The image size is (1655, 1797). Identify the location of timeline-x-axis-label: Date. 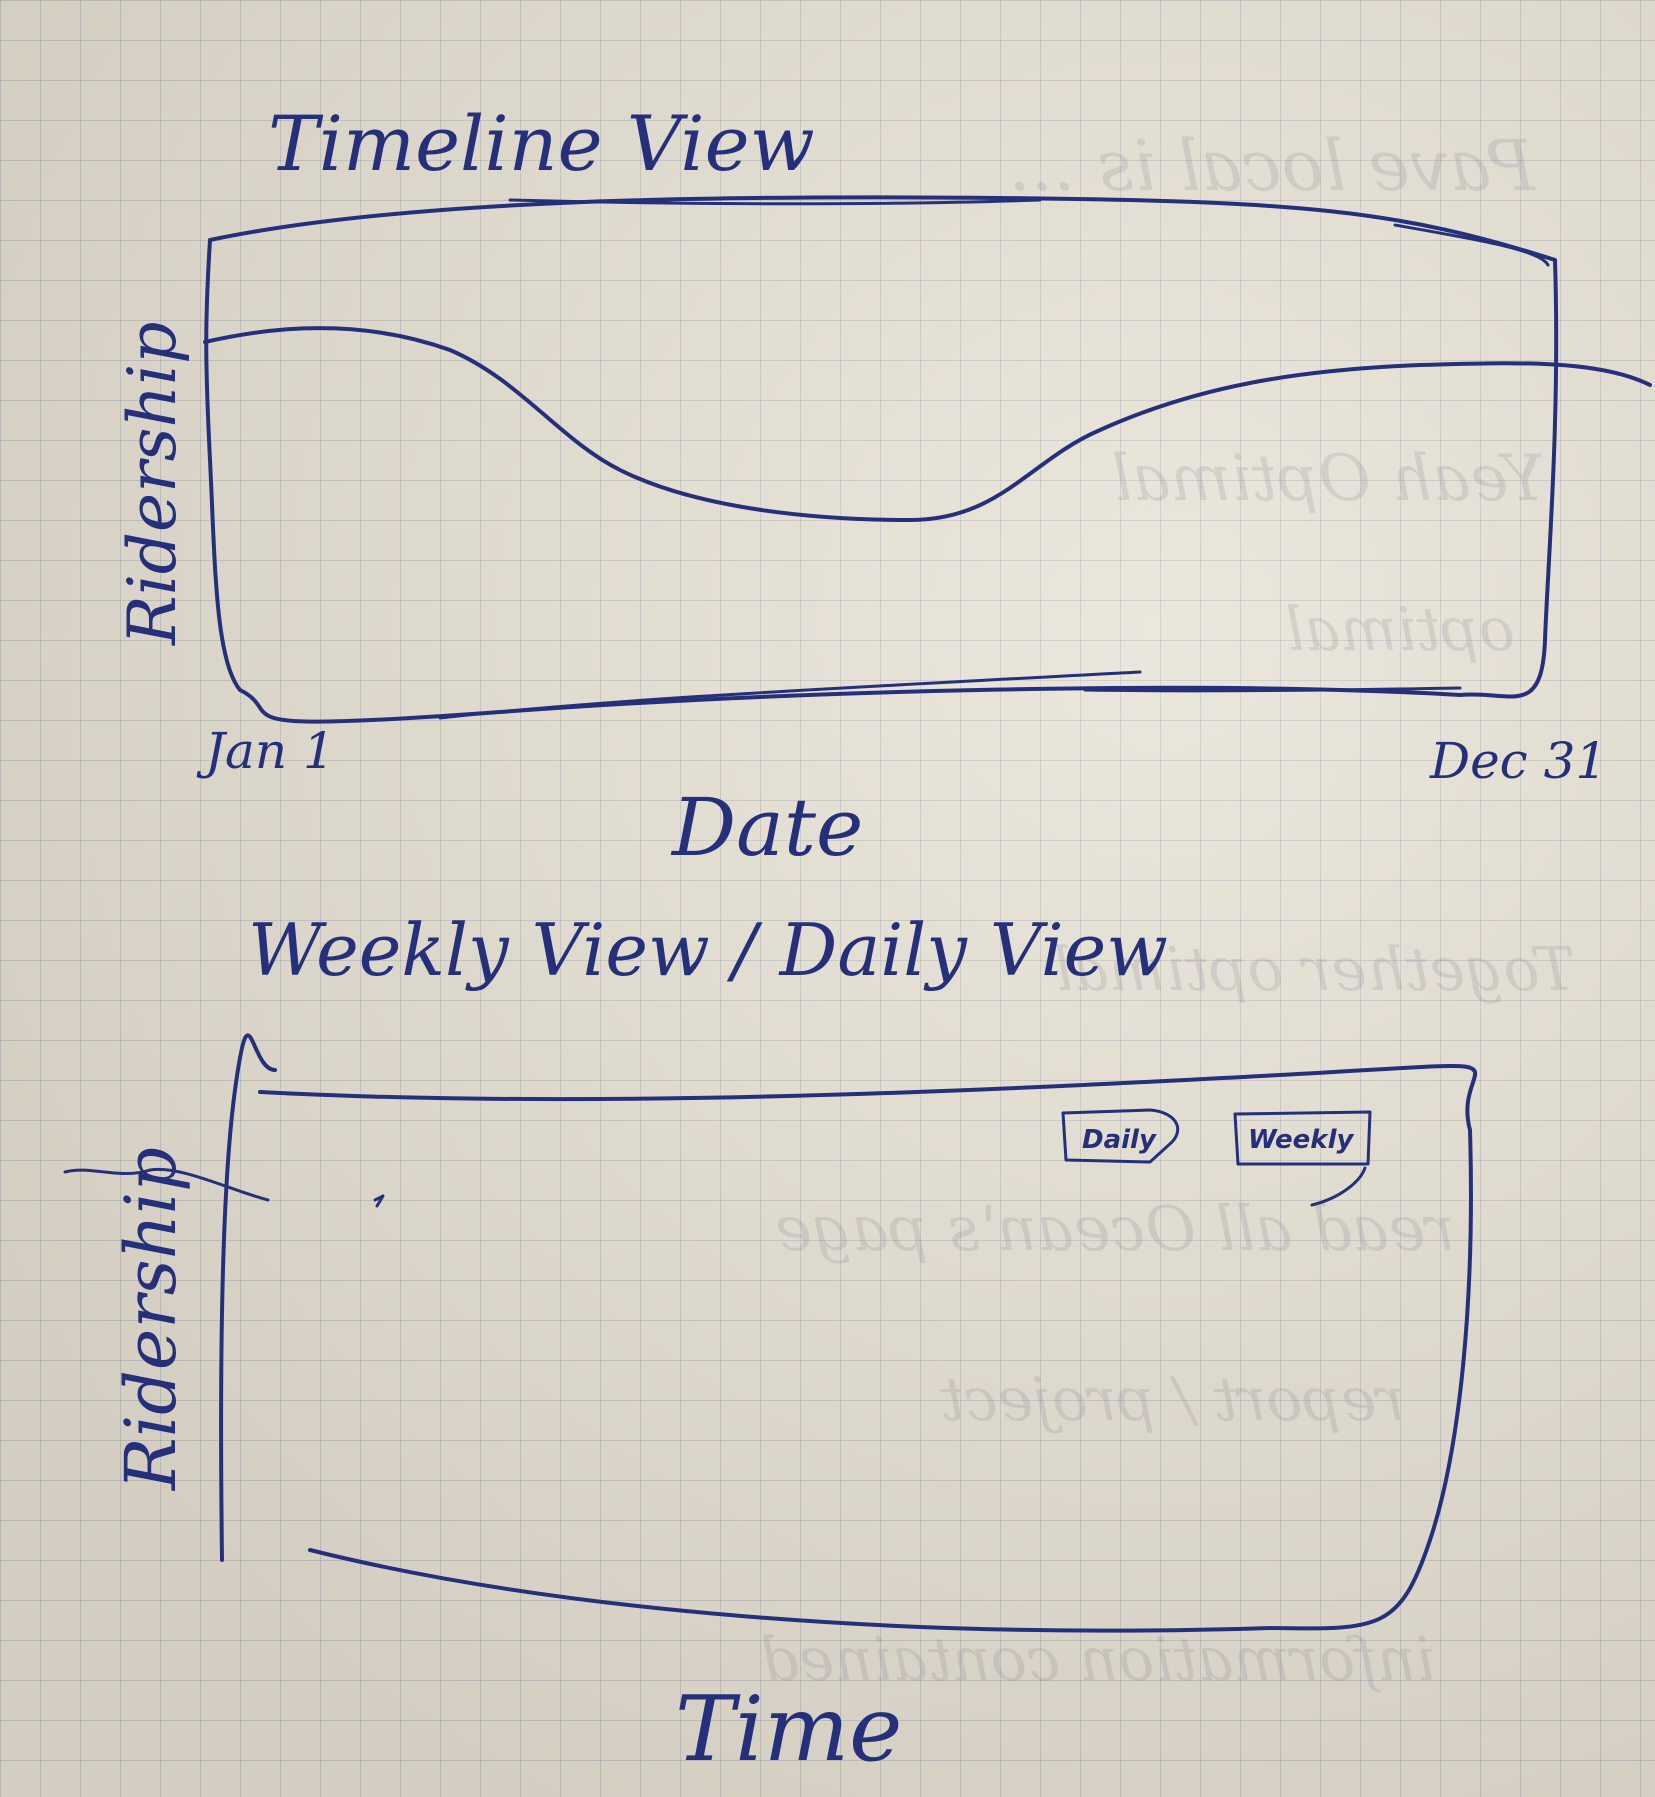
(766, 827).